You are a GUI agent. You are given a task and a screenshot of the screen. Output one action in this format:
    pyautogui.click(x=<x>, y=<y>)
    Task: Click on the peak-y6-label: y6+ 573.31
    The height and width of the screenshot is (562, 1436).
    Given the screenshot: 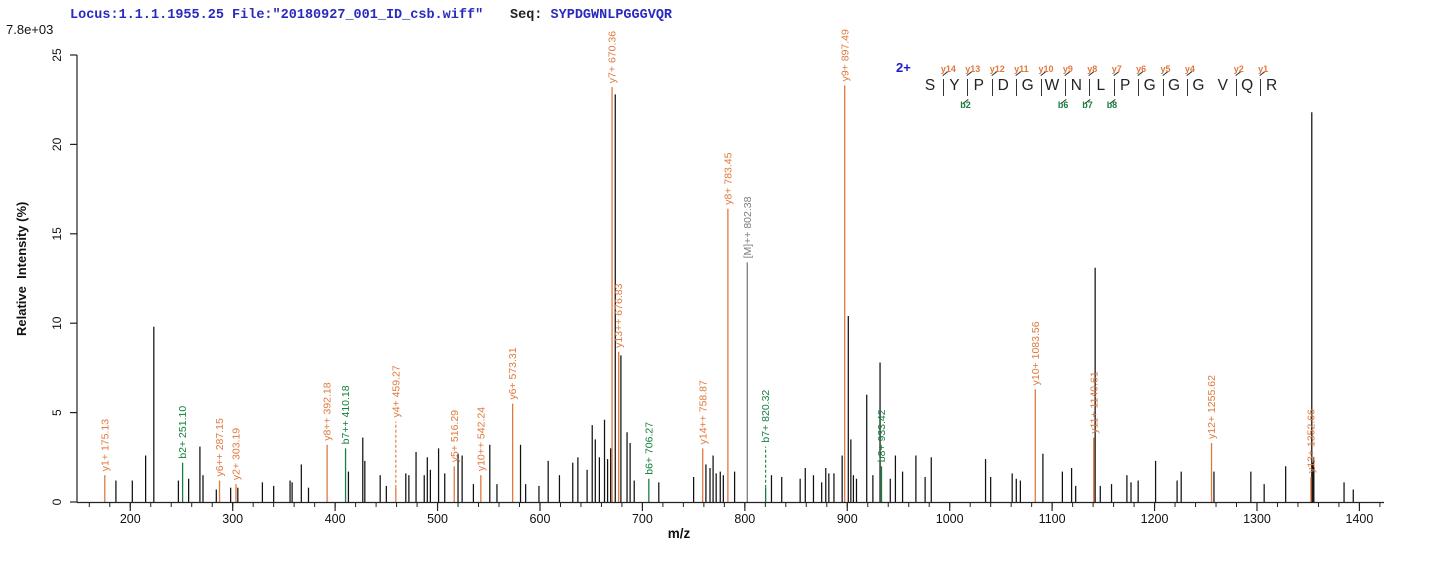 What is the action you would take?
    pyautogui.click(x=513, y=373)
    